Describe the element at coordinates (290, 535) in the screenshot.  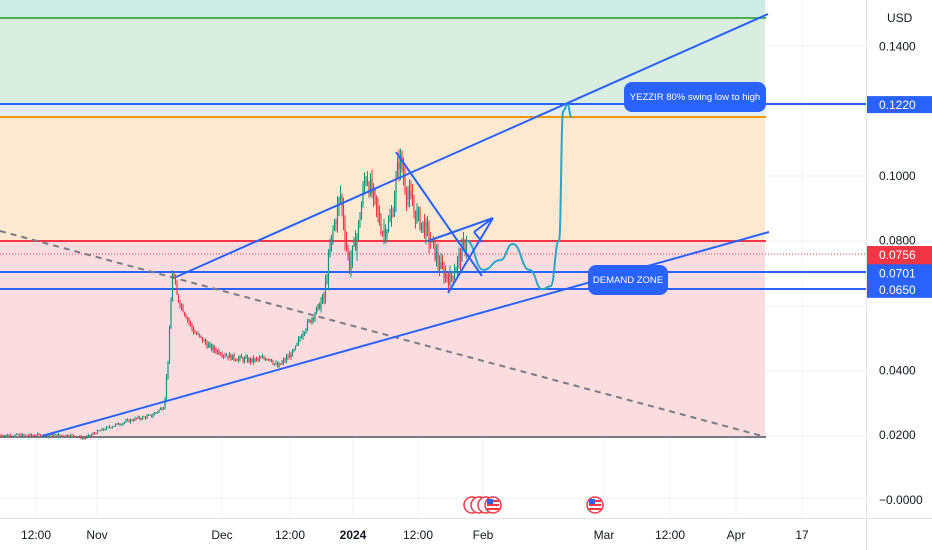
I see `time-tick-label: 12:00` at that location.